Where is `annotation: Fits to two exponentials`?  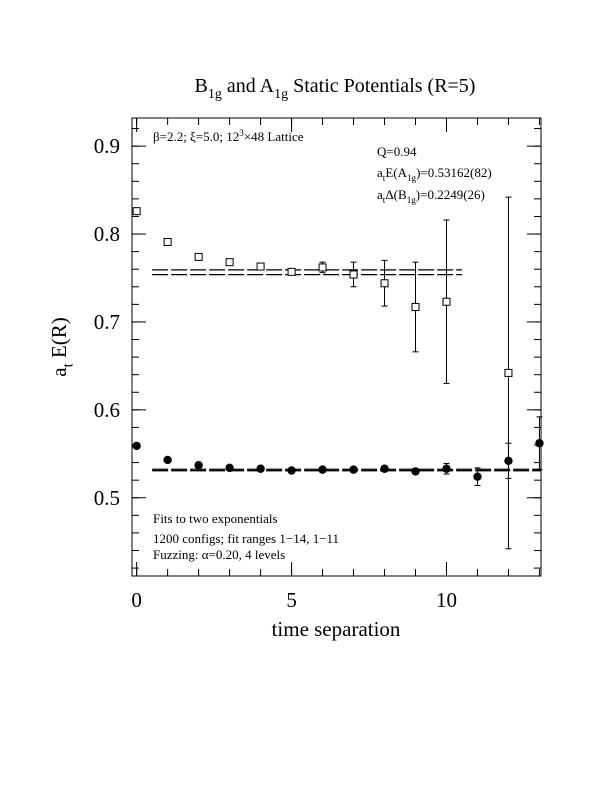 annotation: Fits to two exponentials is located at coordinates (215, 518).